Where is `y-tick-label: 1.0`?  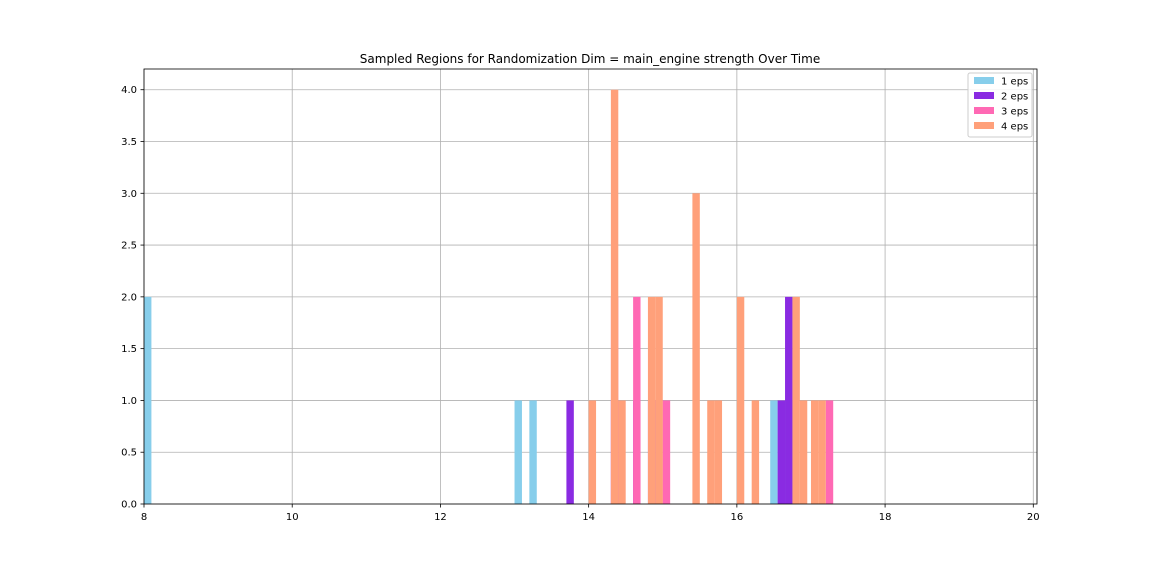
y-tick-label: 1.0 is located at coordinates (129, 401).